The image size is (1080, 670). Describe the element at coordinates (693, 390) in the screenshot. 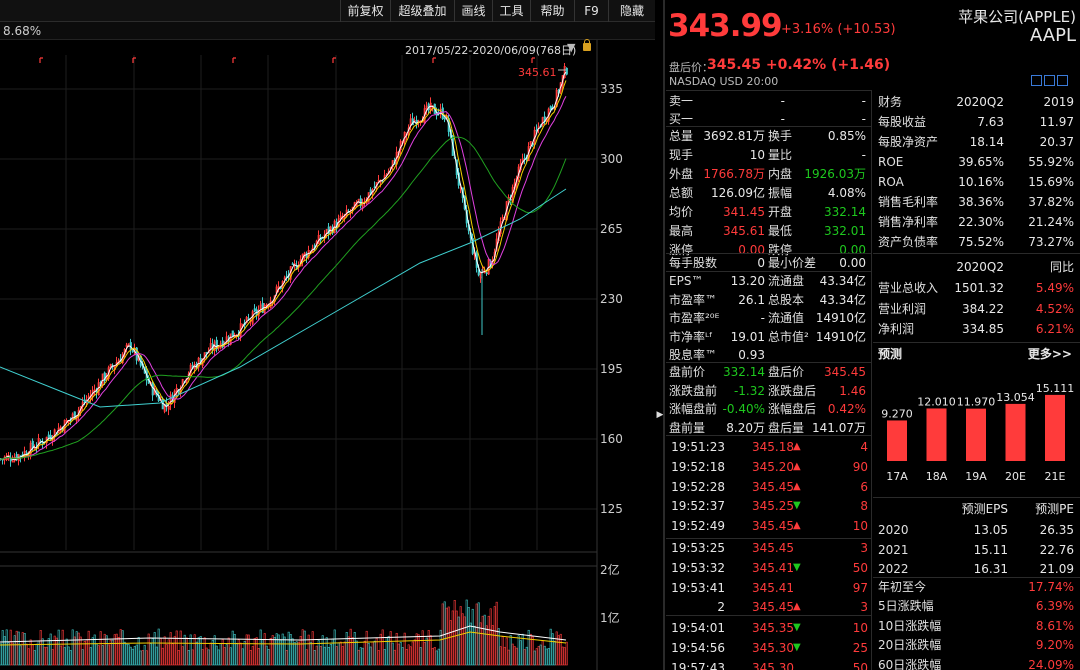

I see `quote-label: 涨跌盘前` at that location.